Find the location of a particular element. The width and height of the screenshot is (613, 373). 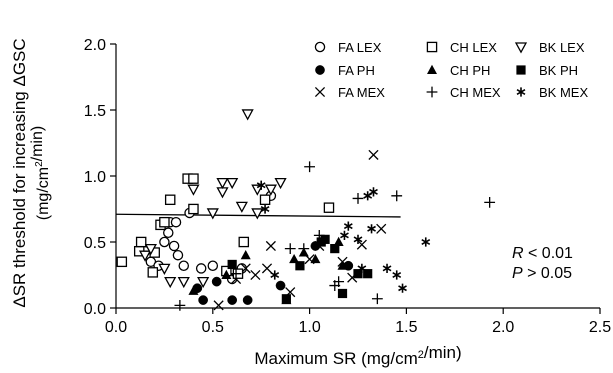

x-tick-label: 0.0 is located at coordinates (116, 327).